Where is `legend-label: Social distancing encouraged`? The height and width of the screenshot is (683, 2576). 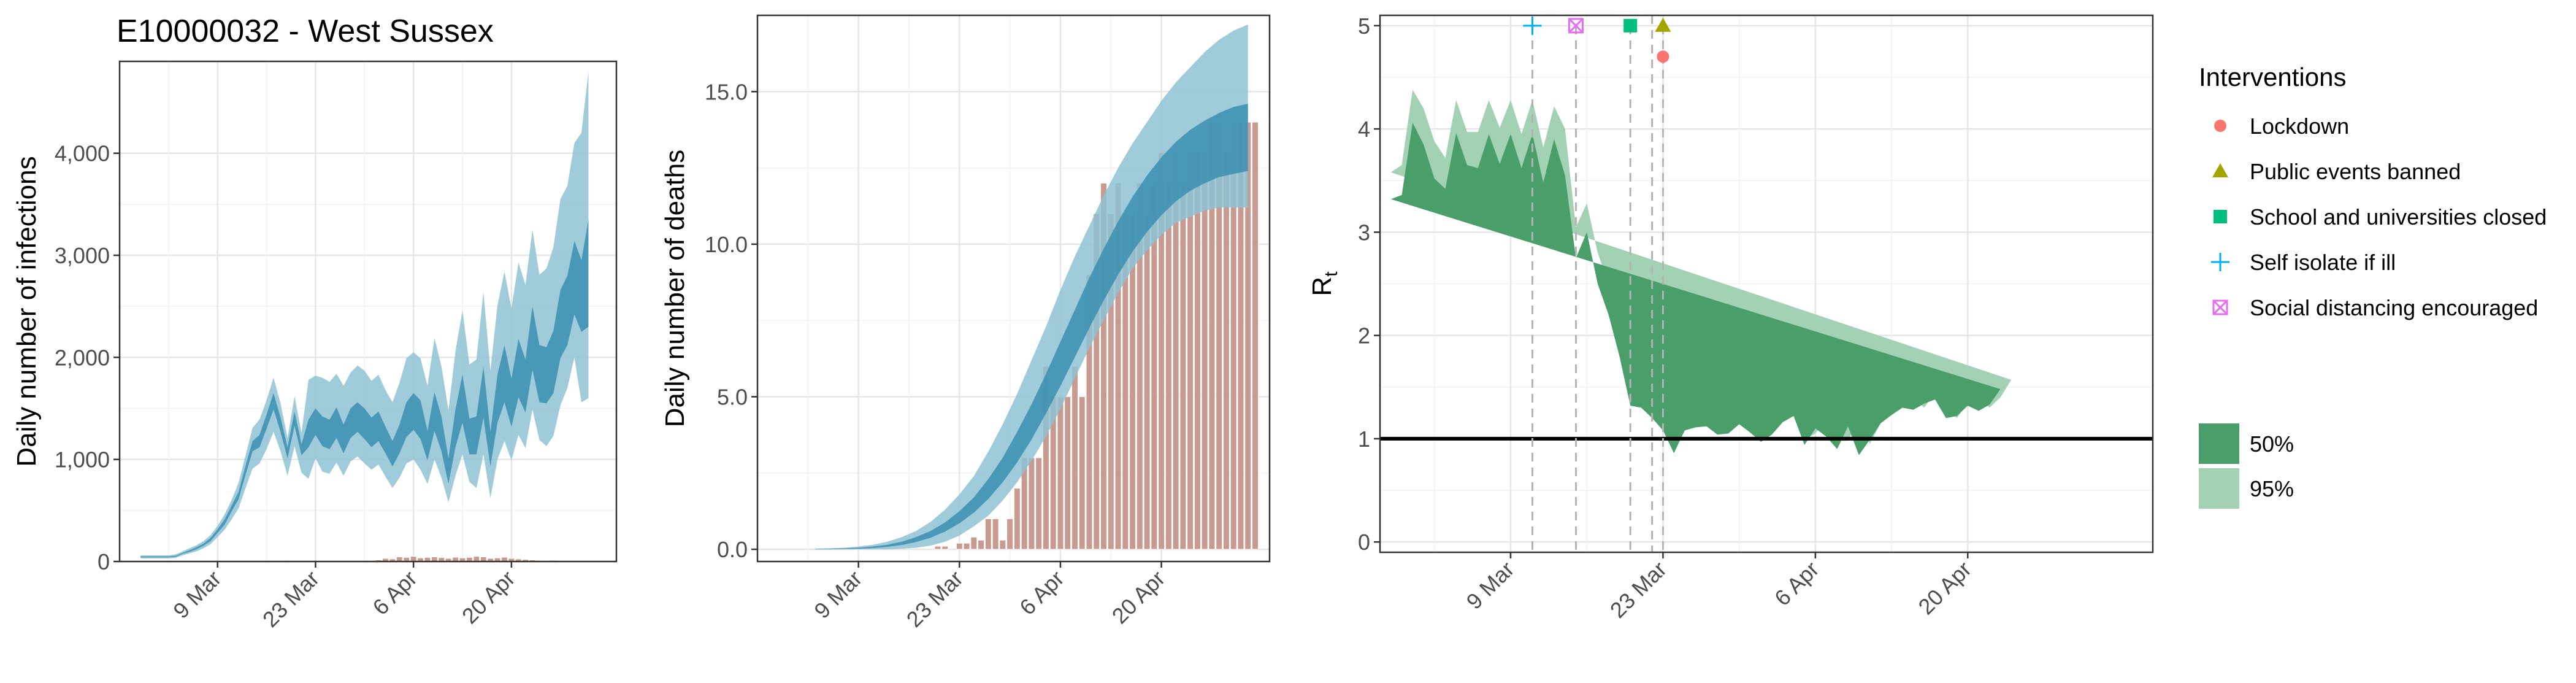
legend-label: Social distancing encouraged is located at coordinates (2394, 307).